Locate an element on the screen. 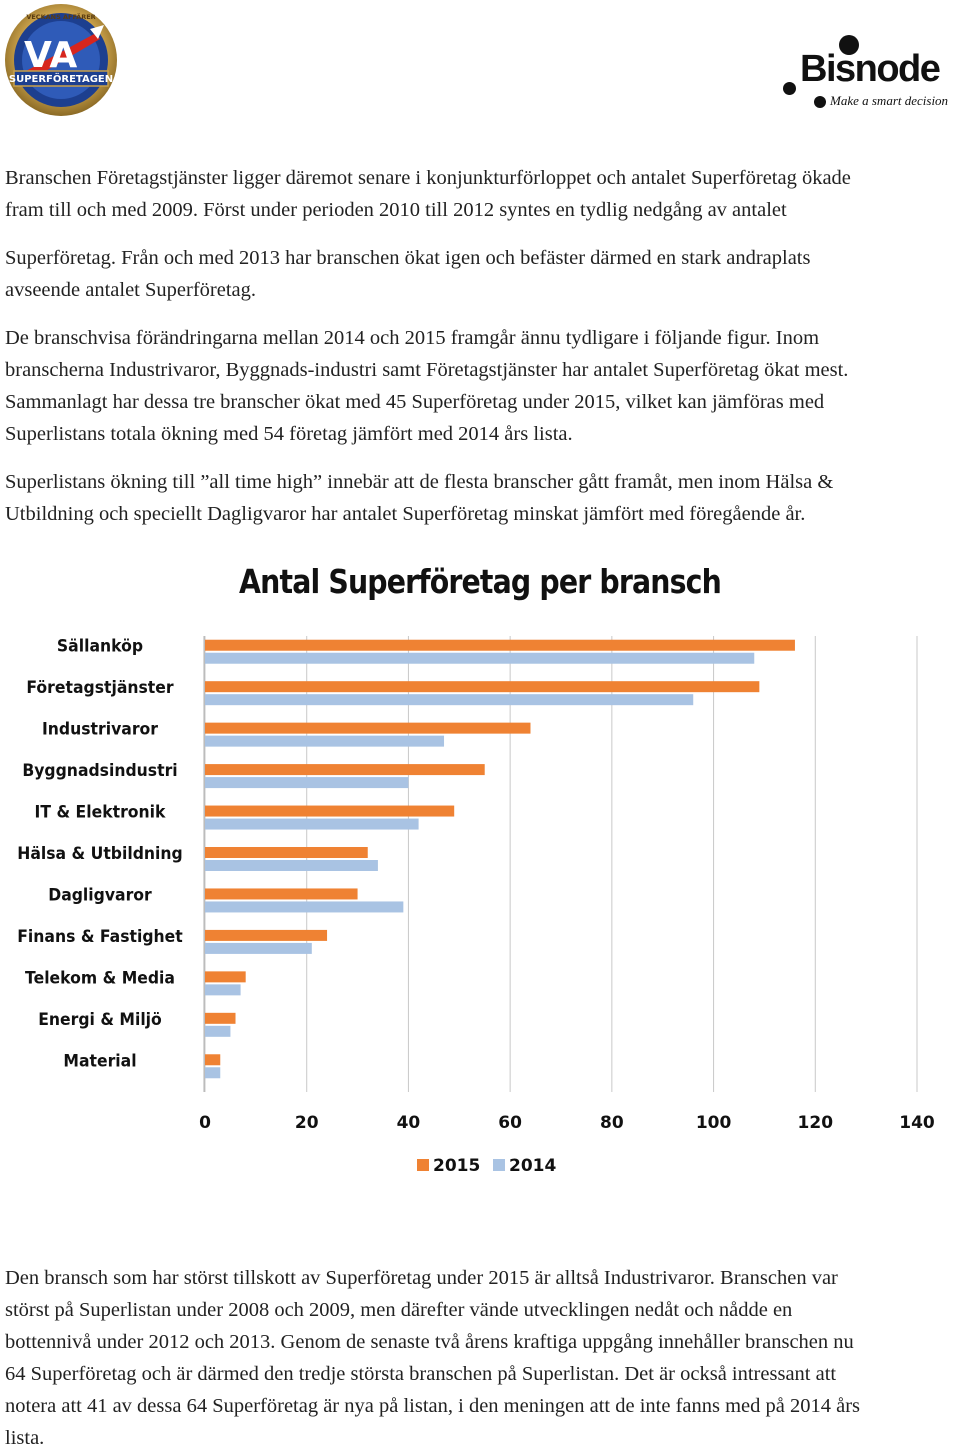 Image resolution: width=960 pixels, height=1454 pixels. paragraph-line: lista. is located at coordinates (25, 1438).